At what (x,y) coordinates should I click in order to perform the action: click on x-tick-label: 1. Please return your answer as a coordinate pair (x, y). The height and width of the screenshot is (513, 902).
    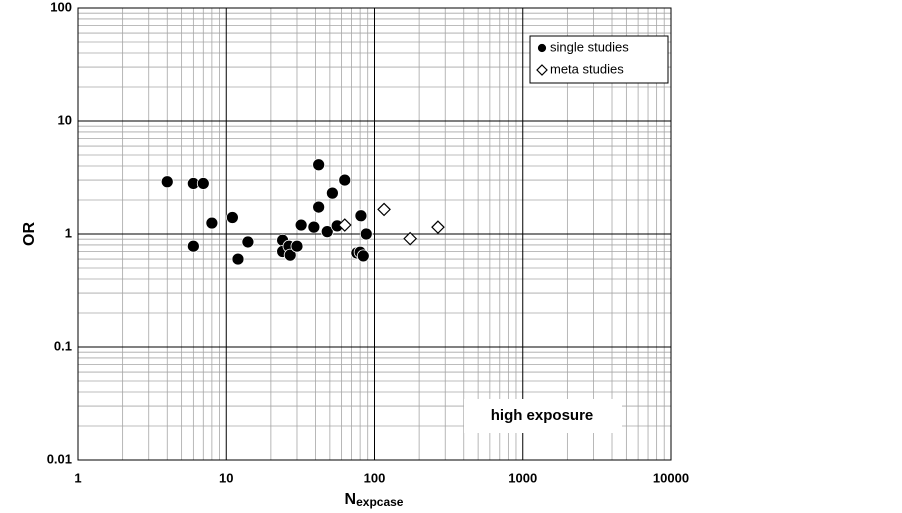
    Looking at the image, I should click on (77, 477).